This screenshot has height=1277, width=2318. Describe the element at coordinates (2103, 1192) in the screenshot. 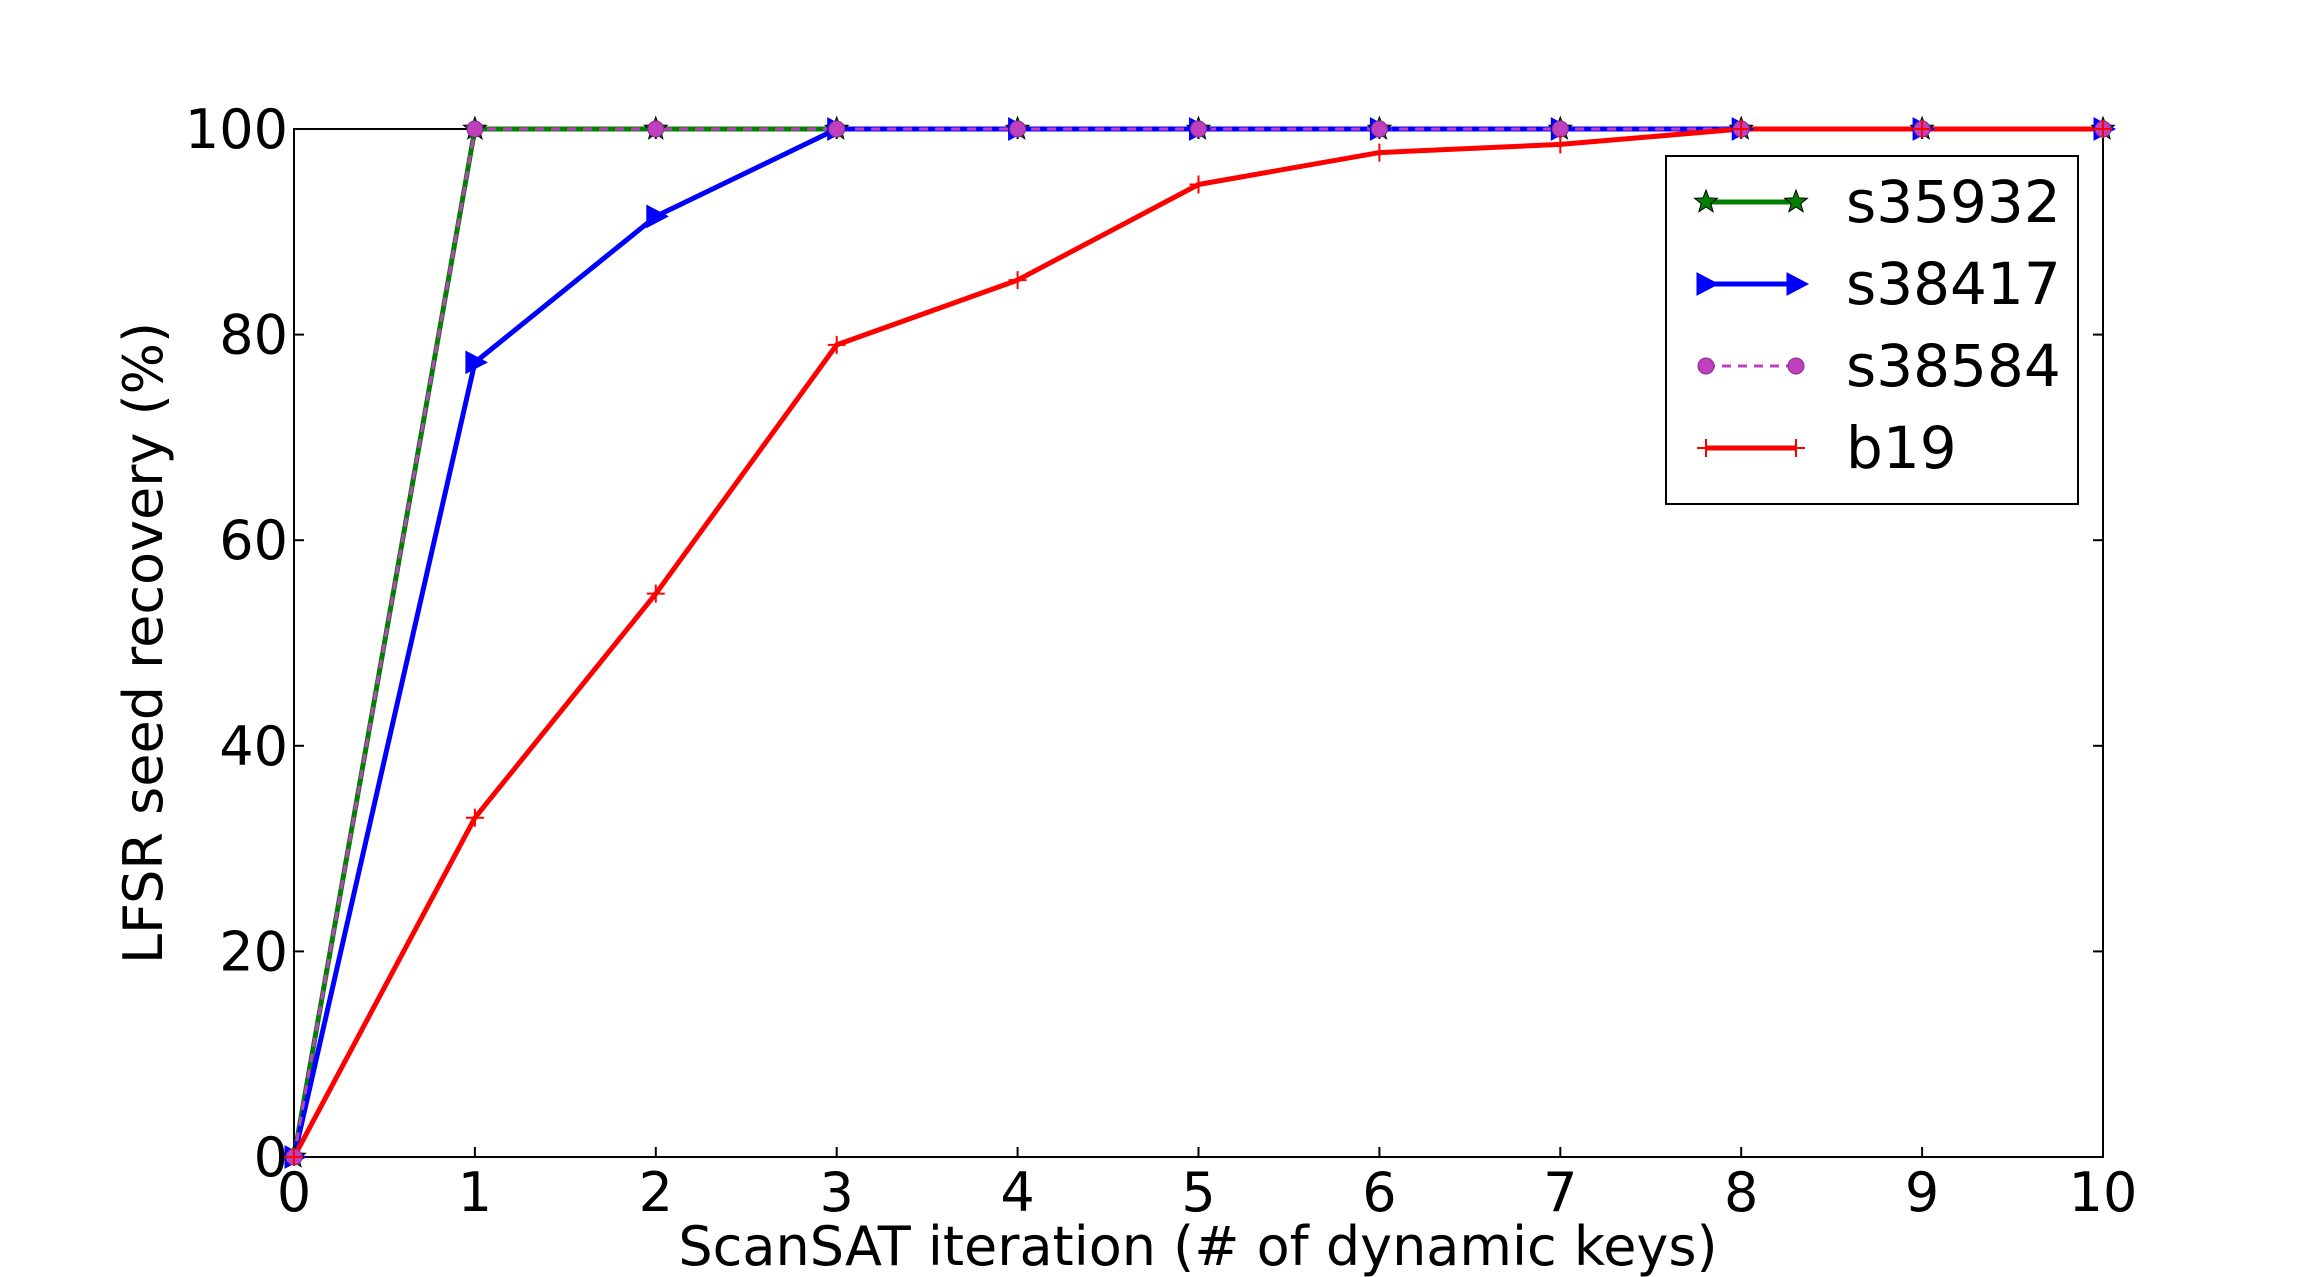

I see `x-tick-label: 10` at that location.